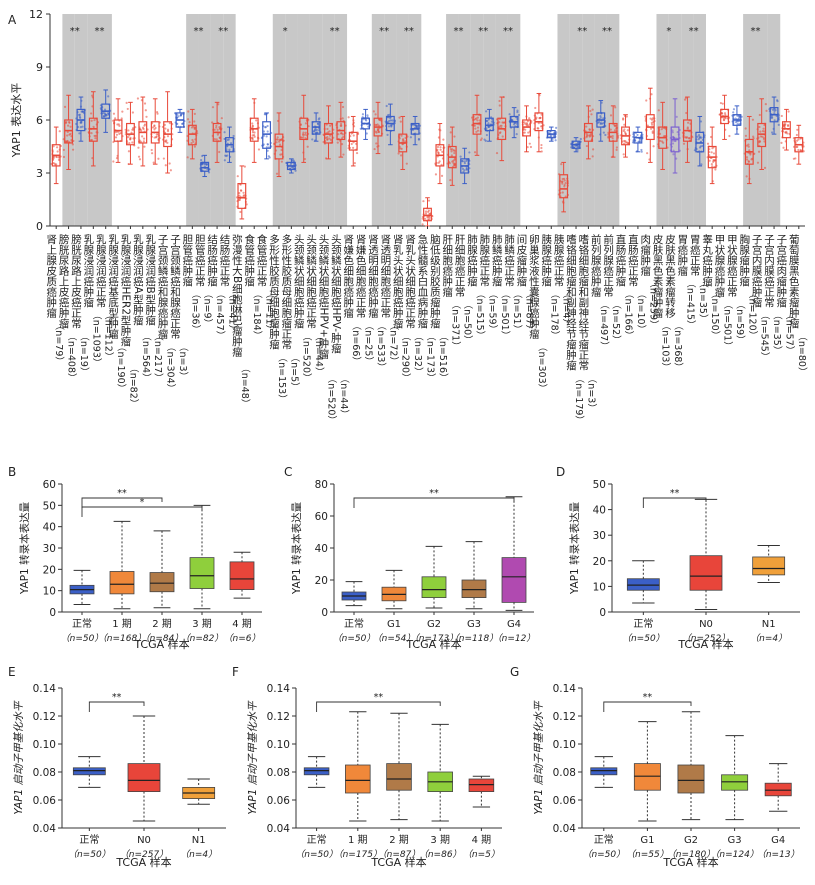 This screenshot has width=815, height=885. I want to click on panel-a-x-label-group: 子宫颈鳞癌和腺癌正常 （n=3）, so click(179, 307).